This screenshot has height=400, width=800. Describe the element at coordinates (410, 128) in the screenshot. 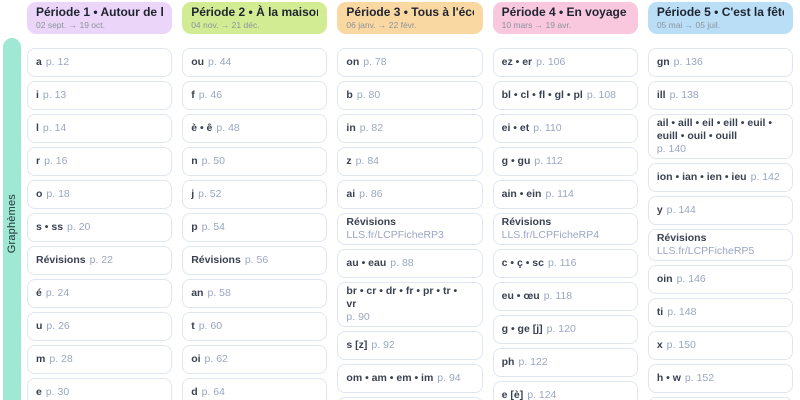

I see `grapheme-card: in p. 82` at that location.